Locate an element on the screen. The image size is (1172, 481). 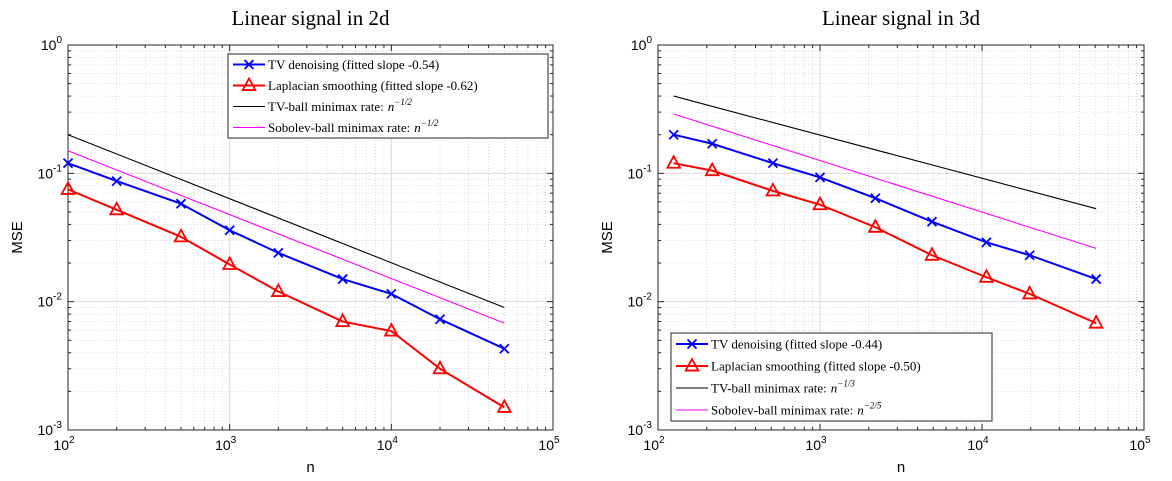
legend-entry-4: Sobolev-ball minimax rate: n−1/2 is located at coordinates (353, 126).